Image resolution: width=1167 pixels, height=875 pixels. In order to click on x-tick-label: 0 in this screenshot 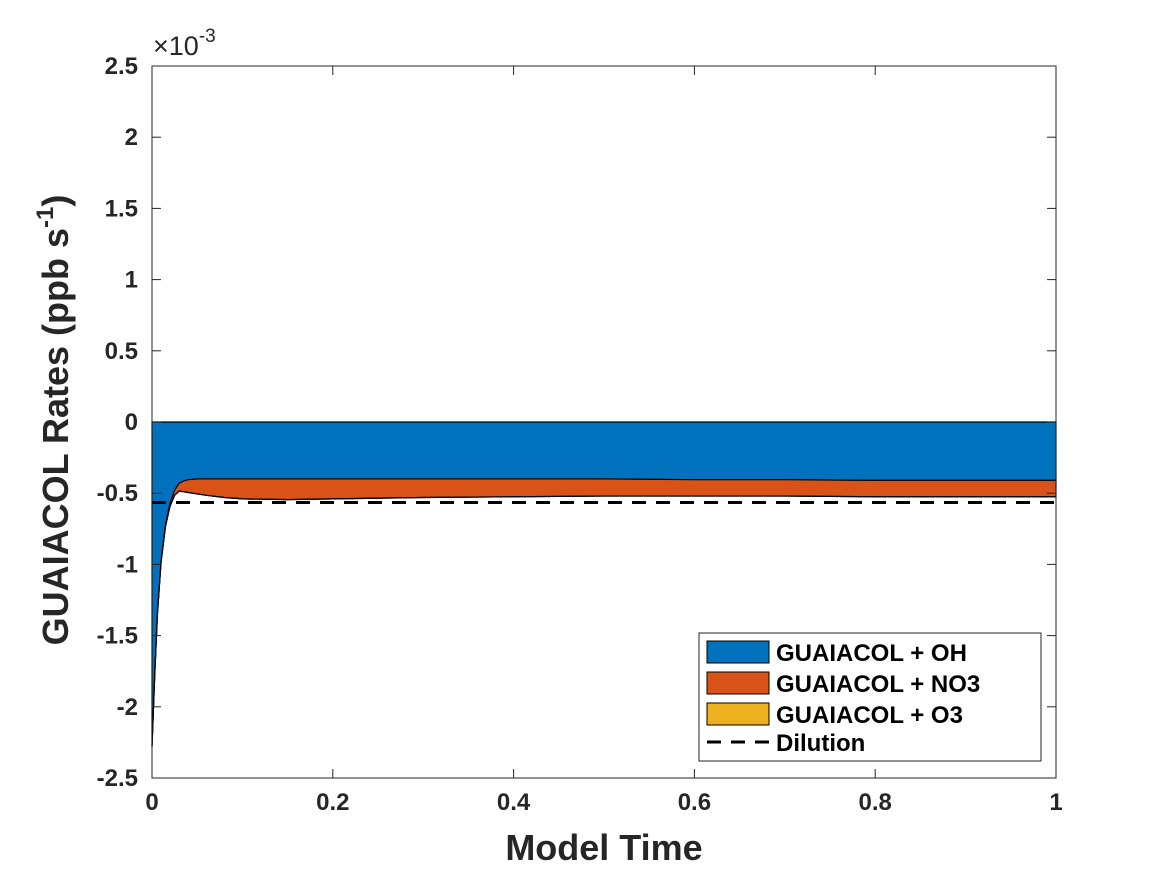, I will do `click(151, 802)`.